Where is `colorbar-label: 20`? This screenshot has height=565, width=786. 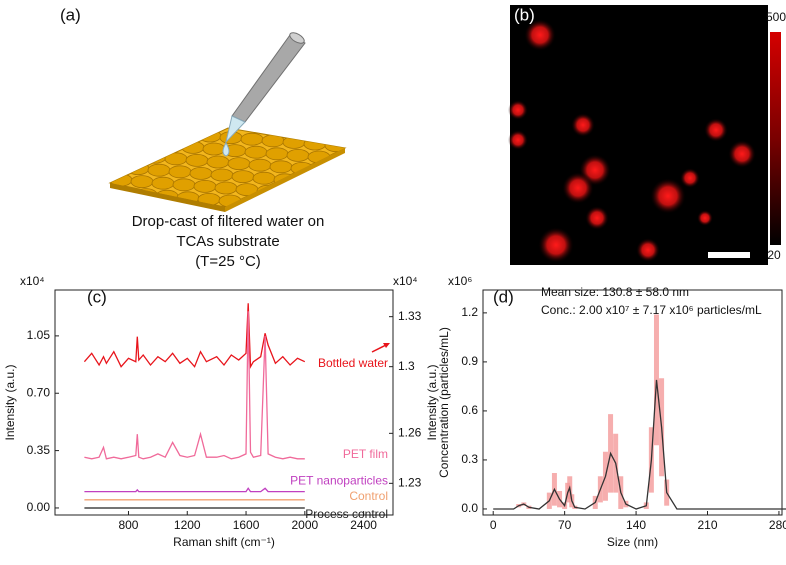 colorbar-label: 20 is located at coordinates (774, 255).